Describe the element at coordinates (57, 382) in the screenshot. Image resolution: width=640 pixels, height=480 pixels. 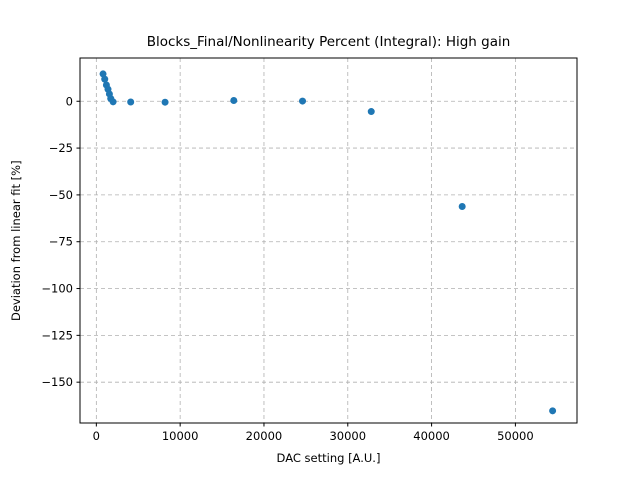
I see `y-tick-label: −150` at that location.